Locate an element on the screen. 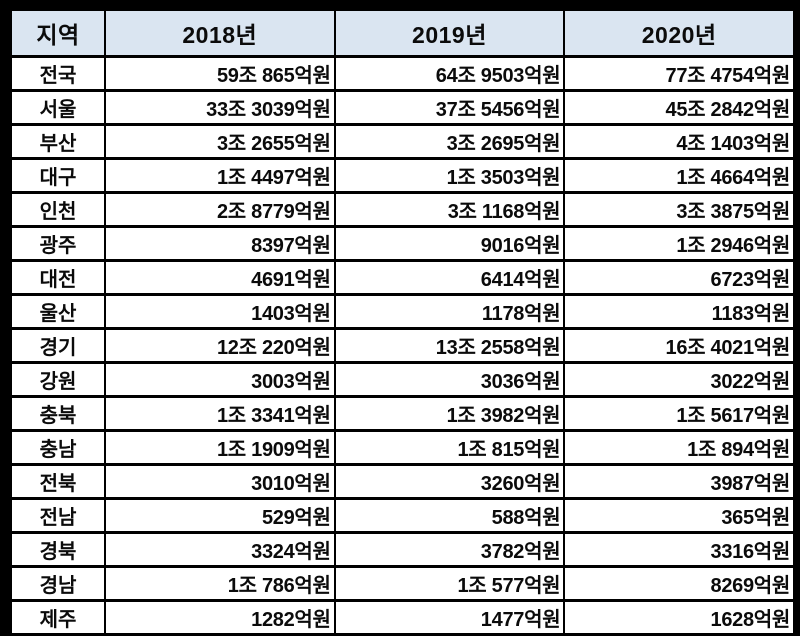  region-cell: 부산 is located at coordinates (58, 141).